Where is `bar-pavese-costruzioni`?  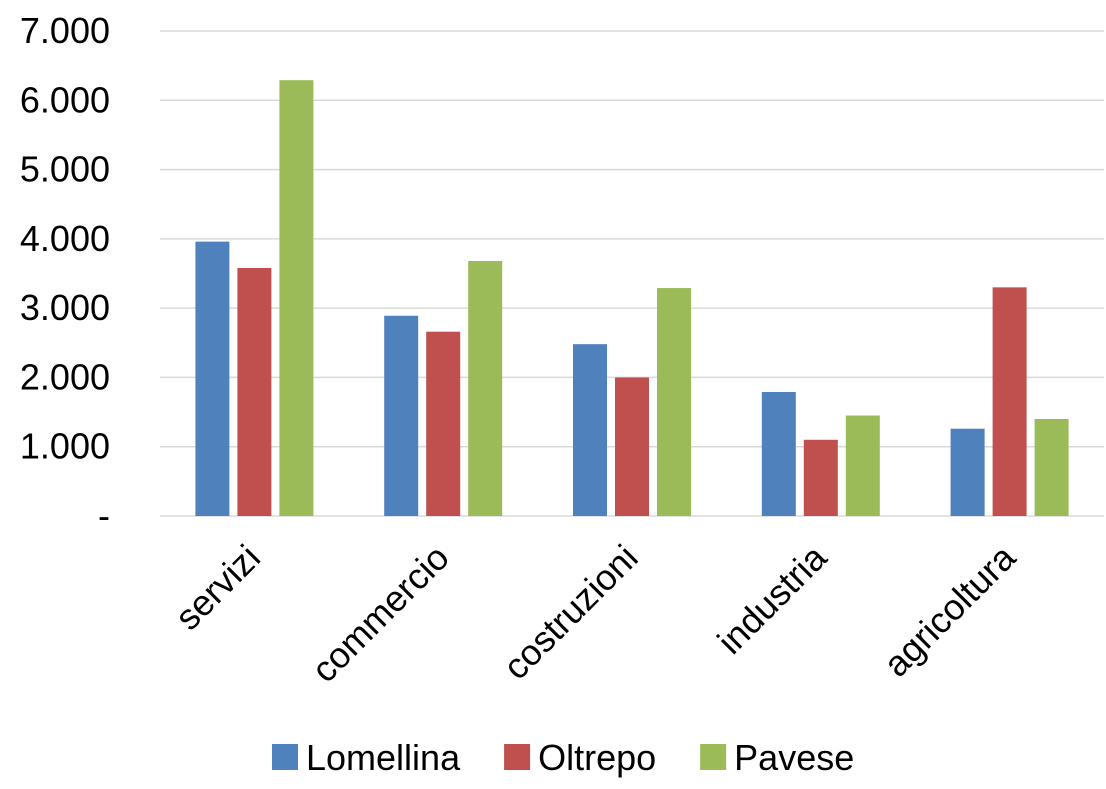
bar-pavese-costruzioni is located at coordinates (674, 402).